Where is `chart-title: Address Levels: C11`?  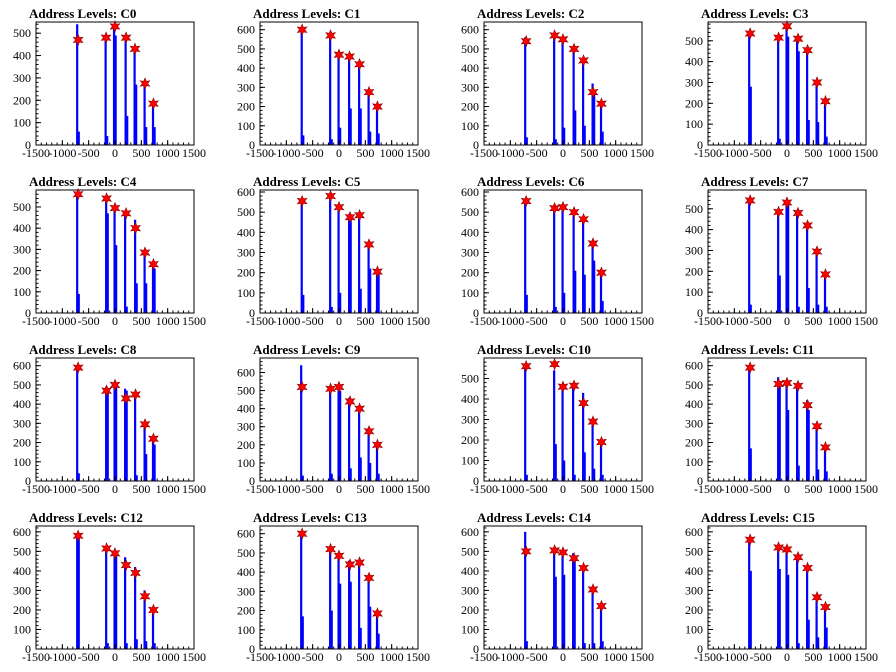
chart-title: Address Levels: C11 is located at coordinates (757, 349).